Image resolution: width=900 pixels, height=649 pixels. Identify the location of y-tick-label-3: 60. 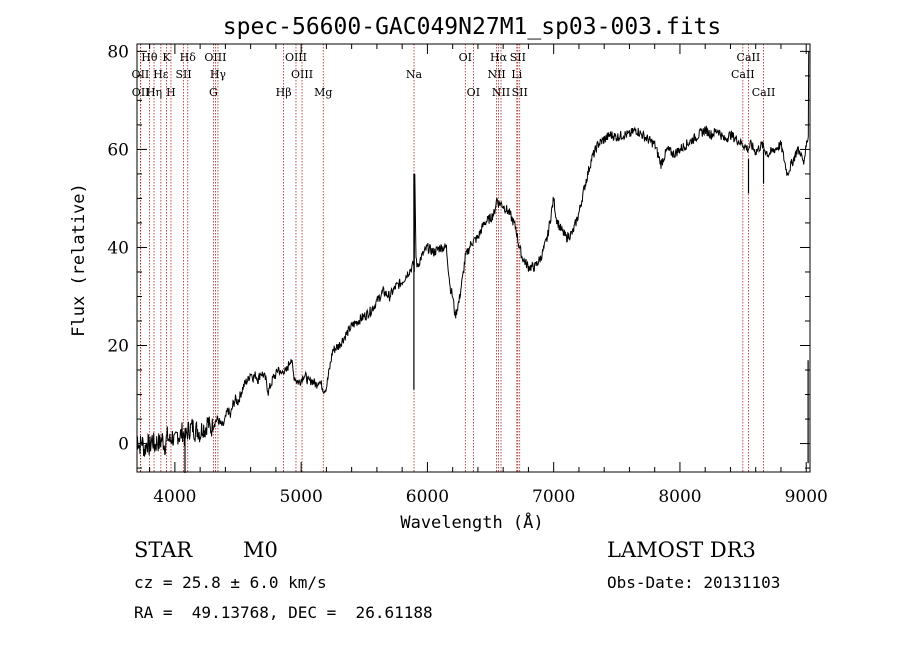
(118, 150).